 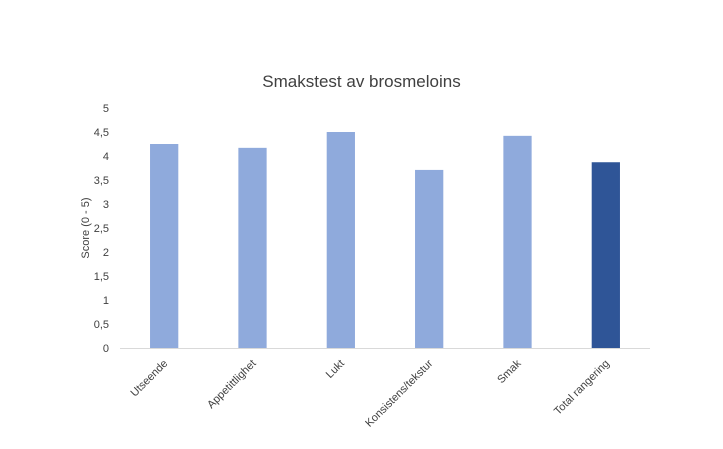 I want to click on y-axis-title: Score (0 - 5), so click(x=86, y=227).